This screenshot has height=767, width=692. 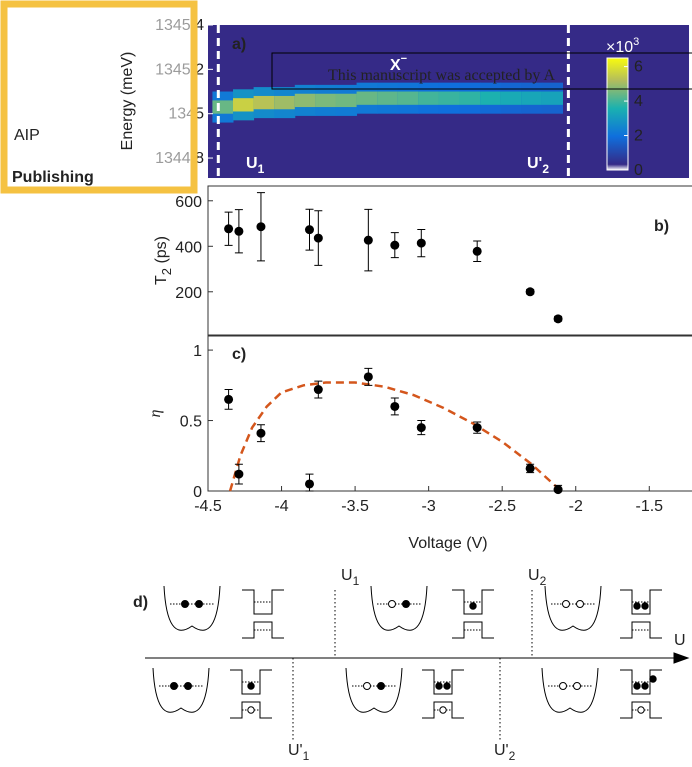 What do you see at coordinates (161, 280) in the screenshot?
I see `y-axis-label-main: T` at bounding box center [161, 280].